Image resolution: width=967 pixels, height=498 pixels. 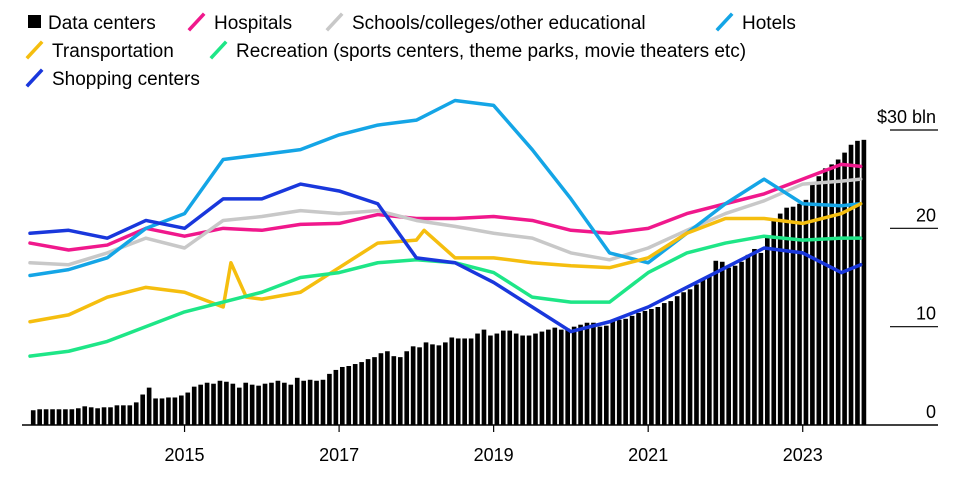 I want to click on y-tick-label: $30 bln, so click(x=906, y=117).